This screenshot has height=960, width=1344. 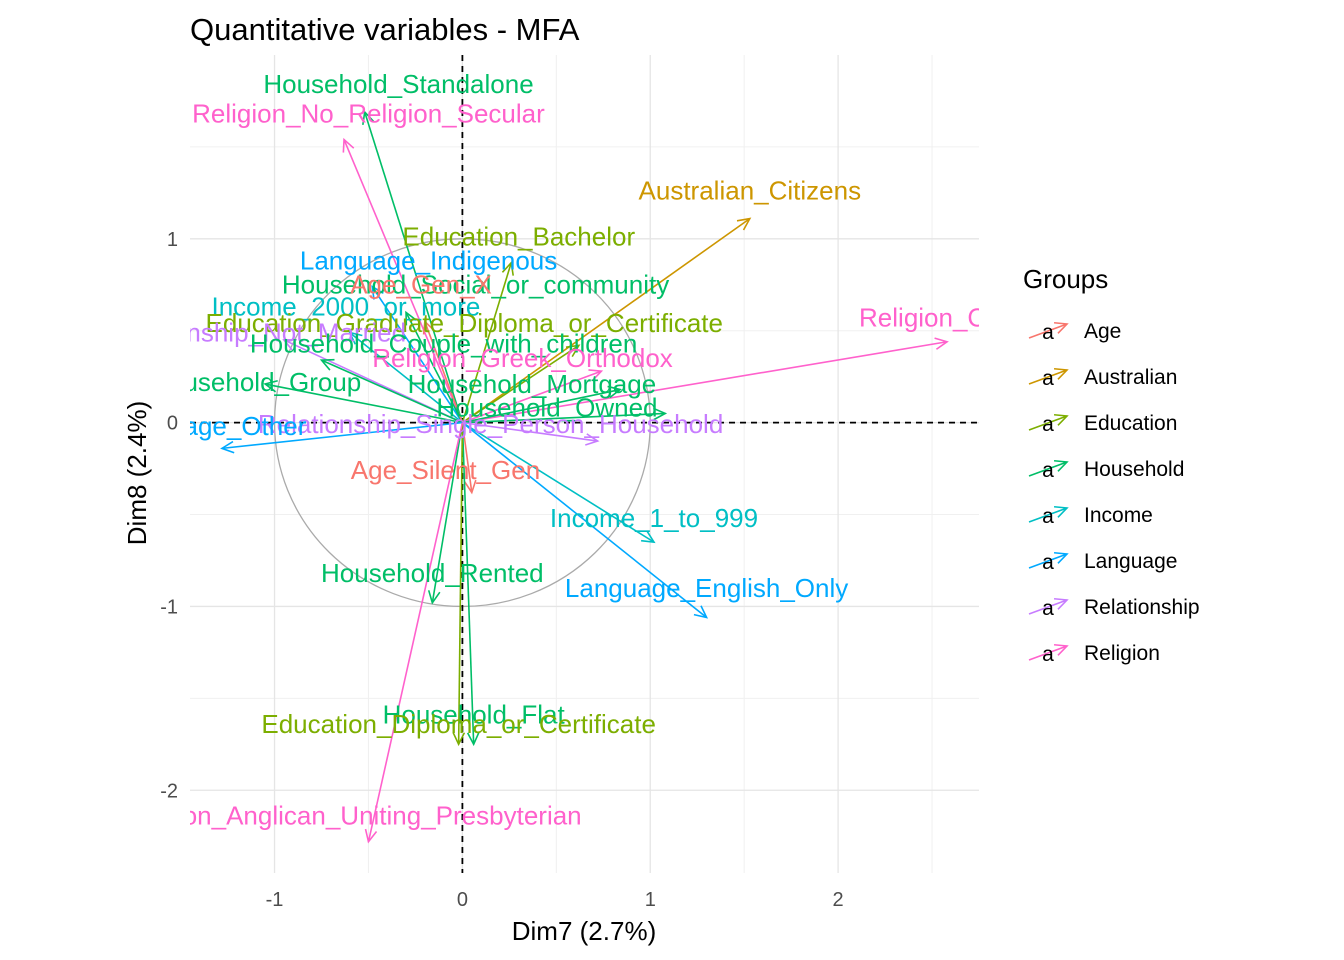 What do you see at coordinates (522, 358) in the screenshot?
I see `variable-label: Religion_Greek_Orthodox` at bounding box center [522, 358].